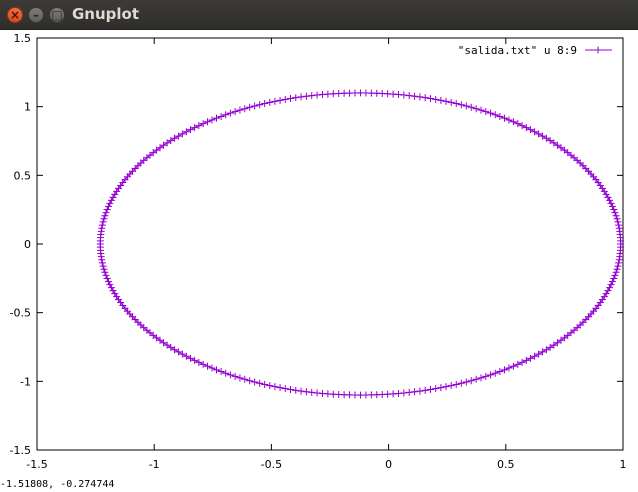 Image resolution: width=638 pixels, height=492 pixels. I want to click on x-tick-label: -0.5, so click(271, 464).